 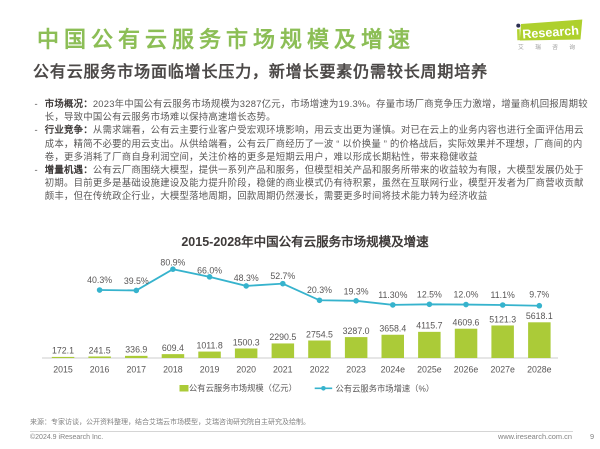 I want to click on svg-text: 2290.5, so click(x=282, y=337).